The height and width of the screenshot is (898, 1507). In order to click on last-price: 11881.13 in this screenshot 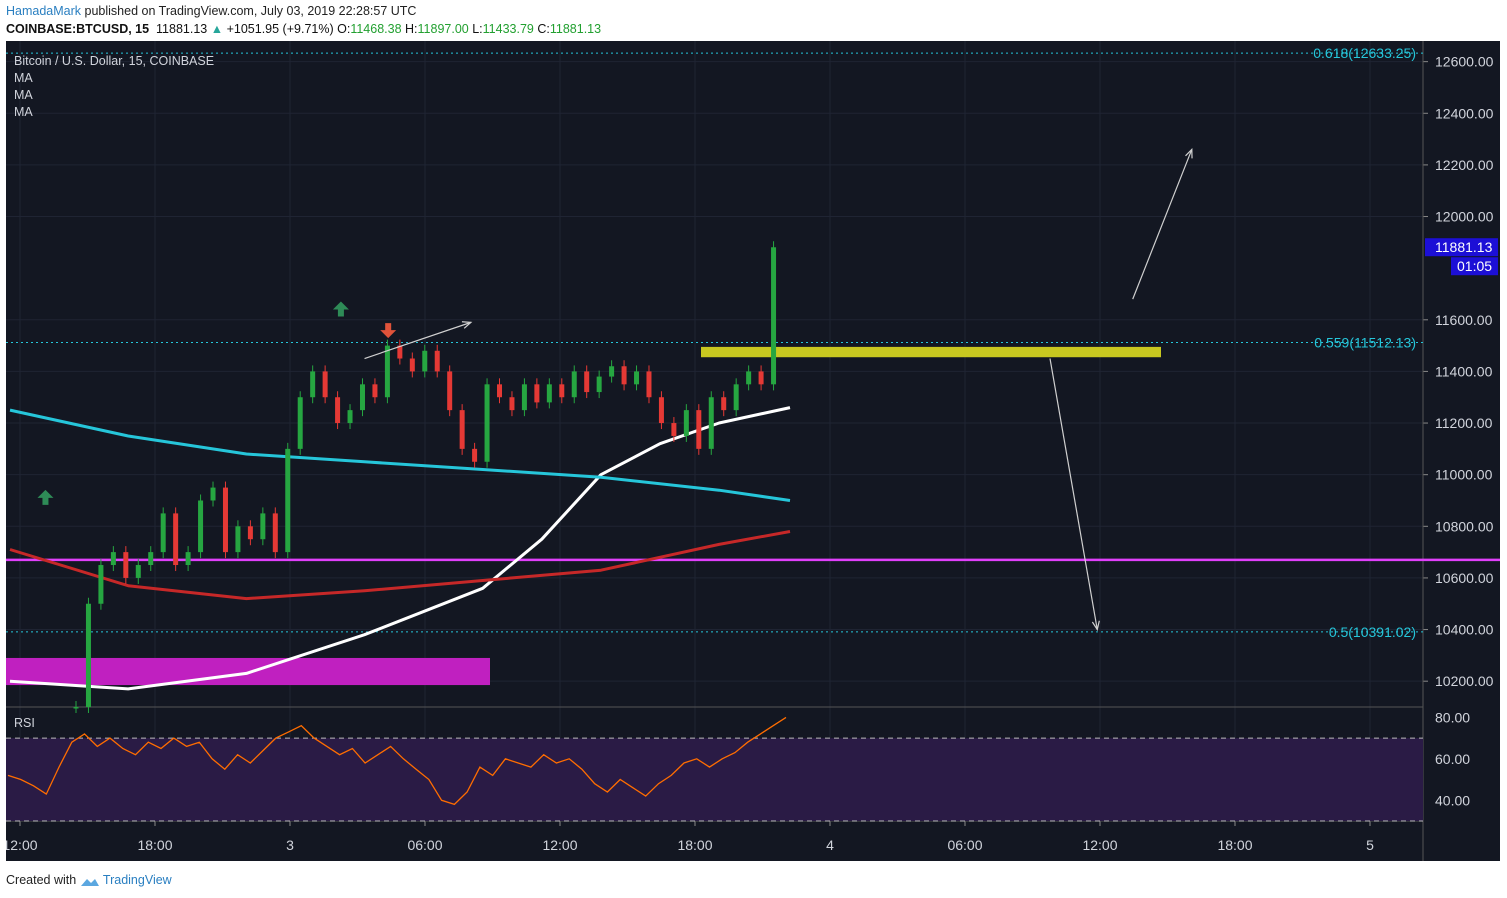, I will do `click(182, 29)`.